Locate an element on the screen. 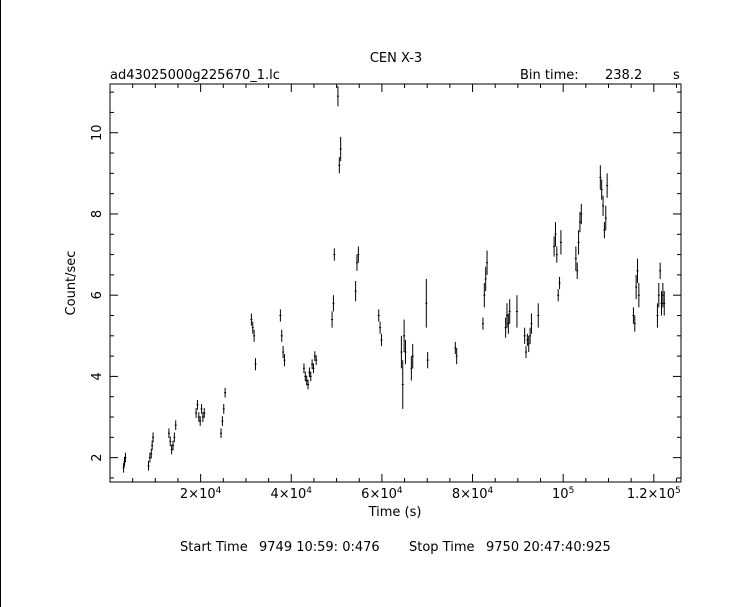 This screenshot has height=607, width=743. y-tick-label: 8 is located at coordinates (97, 214).